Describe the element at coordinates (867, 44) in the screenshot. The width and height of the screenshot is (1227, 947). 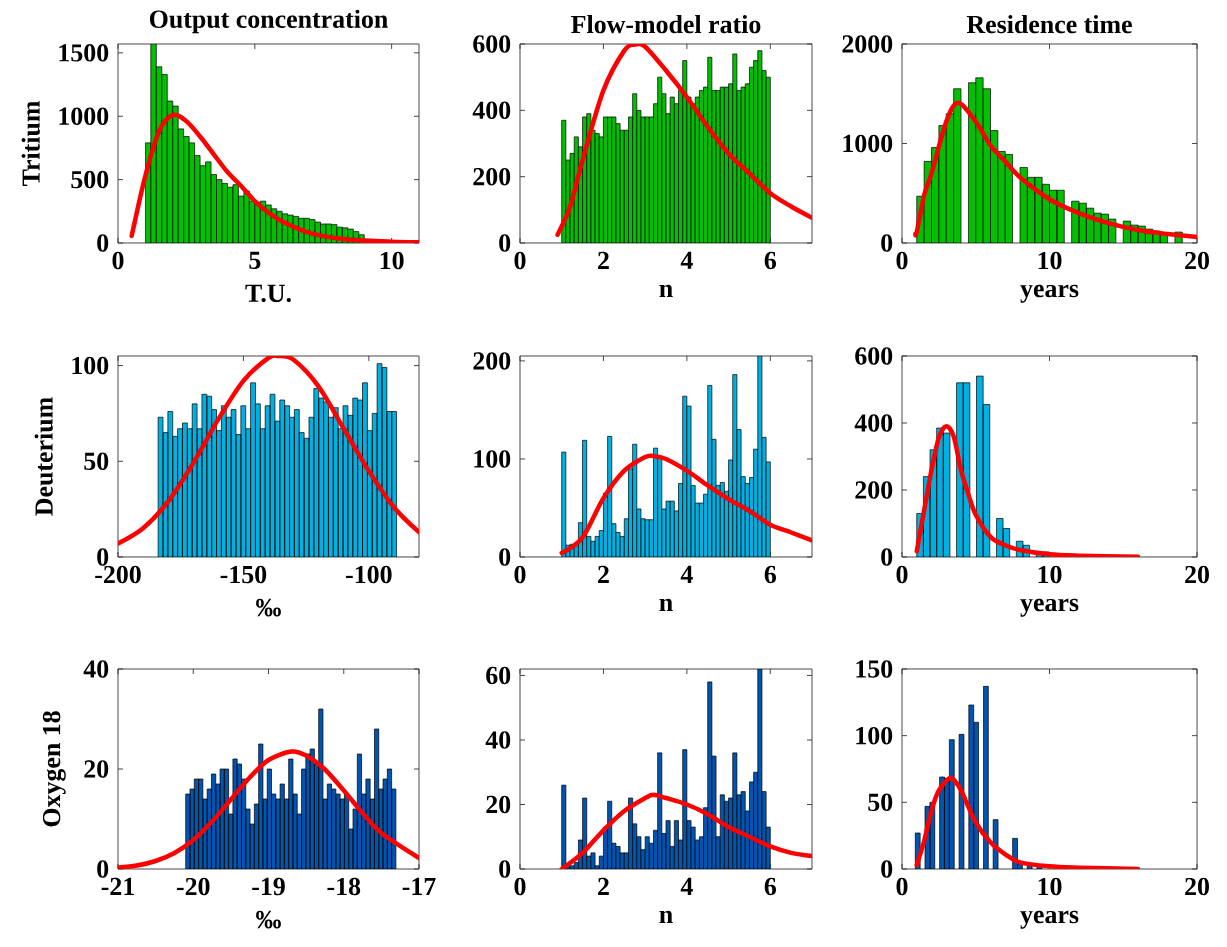
I see `y-tick-label: 2000` at that location.